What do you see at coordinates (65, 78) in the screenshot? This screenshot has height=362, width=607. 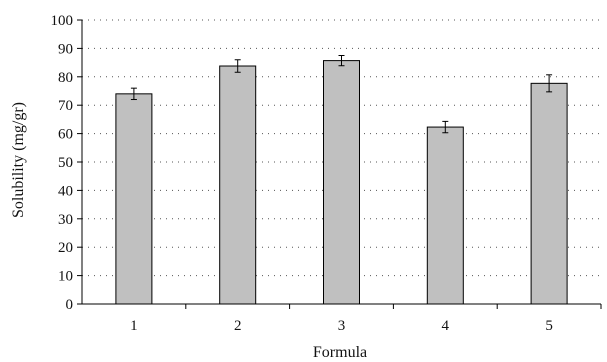 I see `y-tick-label: 80` at bounding box center [65, 78].